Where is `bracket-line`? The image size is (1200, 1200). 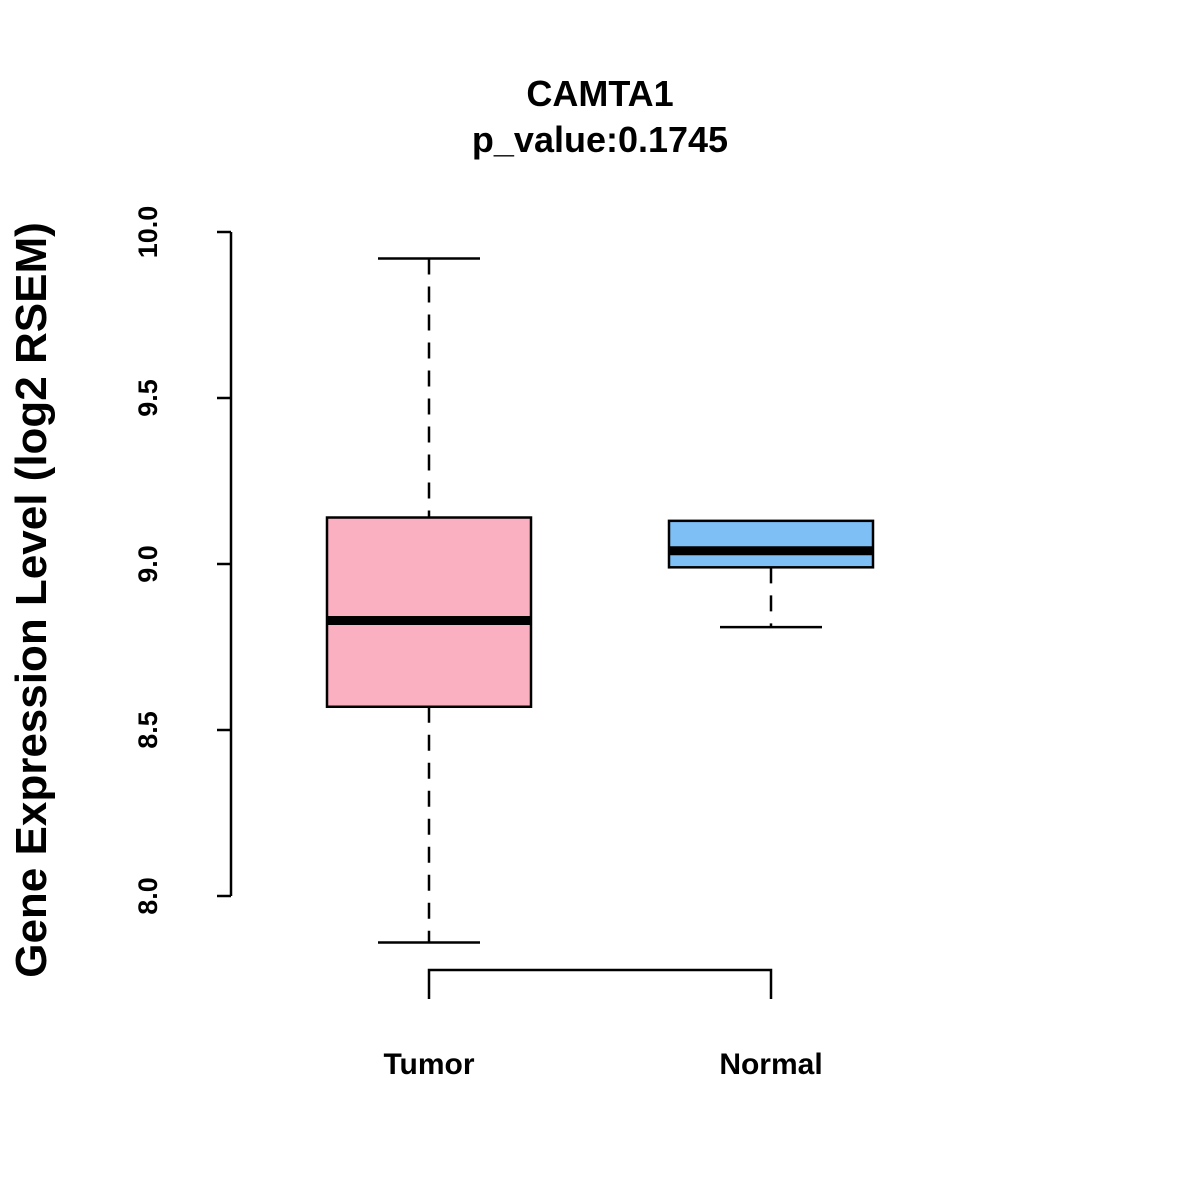
bracket-line is located at coordinates (600, 983).